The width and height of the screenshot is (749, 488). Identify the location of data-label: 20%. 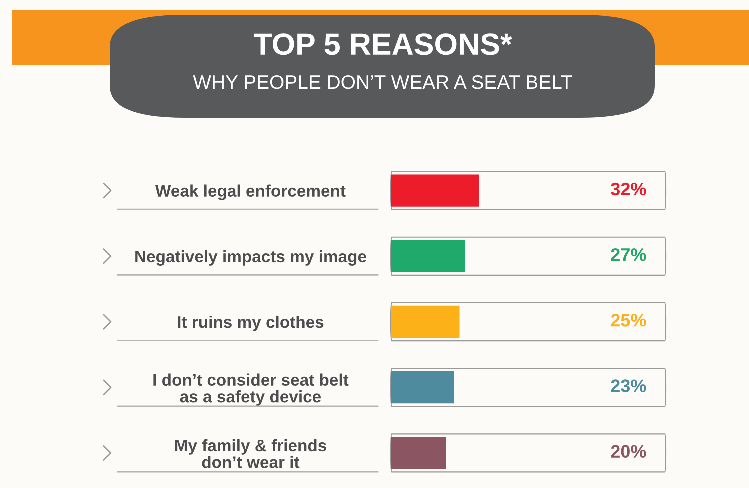
(628, 451).